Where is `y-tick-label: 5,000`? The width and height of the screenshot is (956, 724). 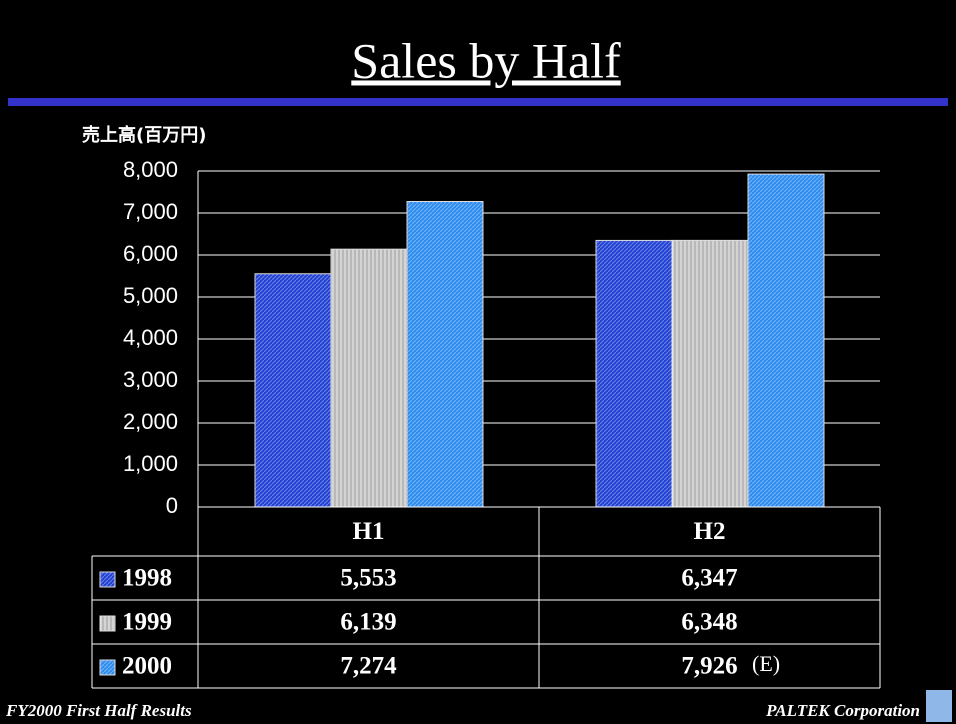 y-tick-label: 5,000 is located at coordinates (150, 295).